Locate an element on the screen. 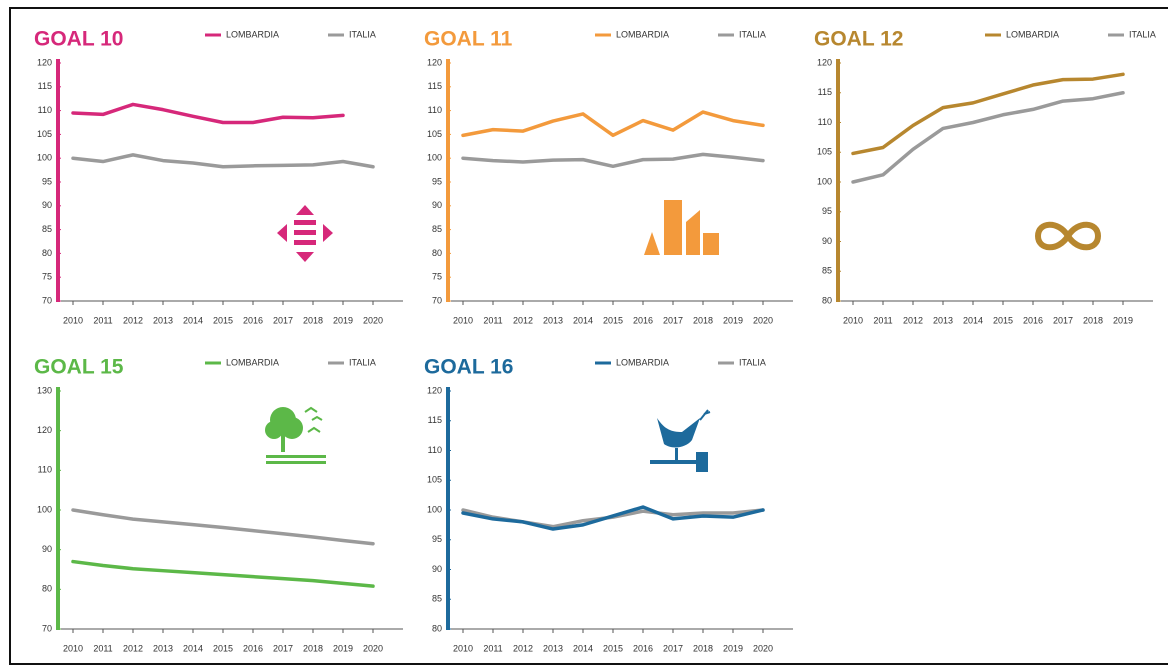  y-tick-label: 75 is located at coordinates (47, 277).